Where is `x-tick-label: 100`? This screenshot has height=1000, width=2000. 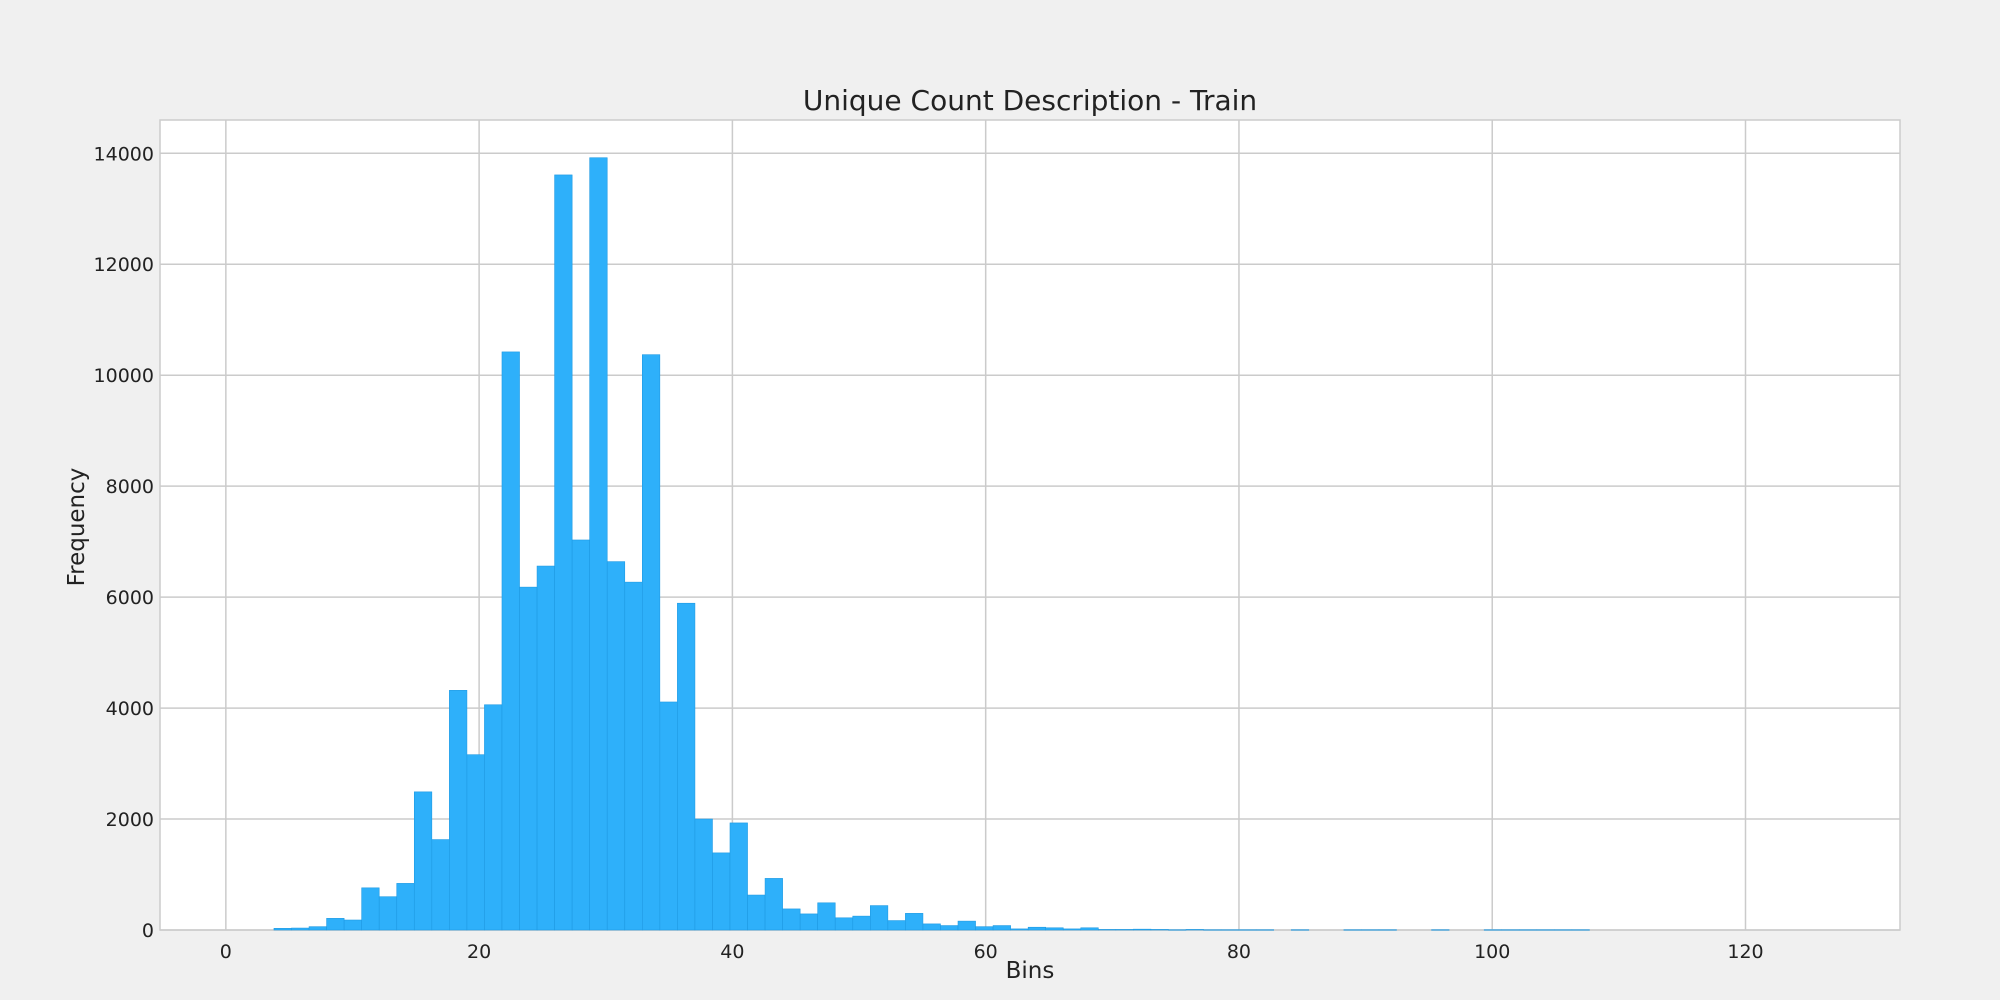
x-tick-label: 100 is located at coordinates (1492, 952).